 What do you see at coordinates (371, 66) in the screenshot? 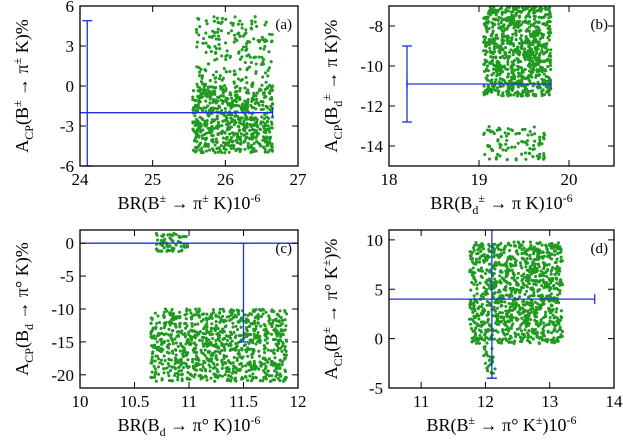
I see `y-tick-label: -10` at bounding box center [371, 66].